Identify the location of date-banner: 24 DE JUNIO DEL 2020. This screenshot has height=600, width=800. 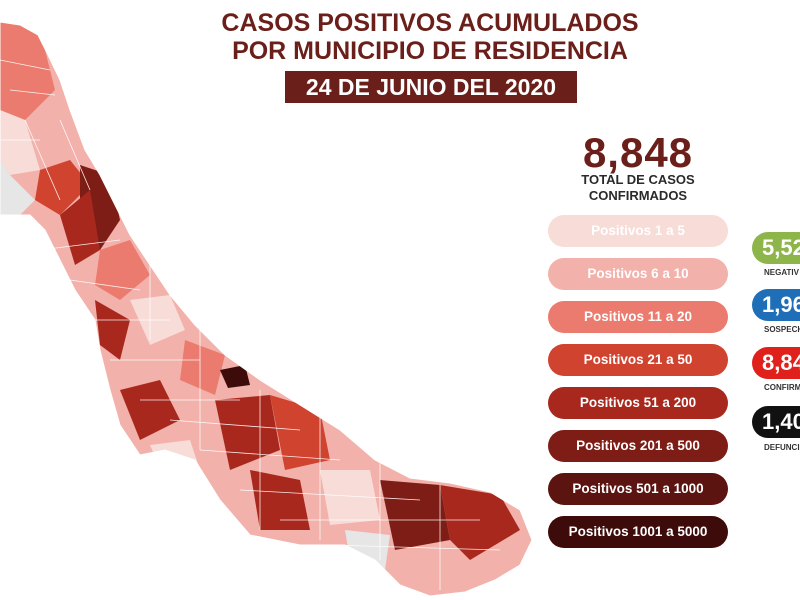
(431, 87).